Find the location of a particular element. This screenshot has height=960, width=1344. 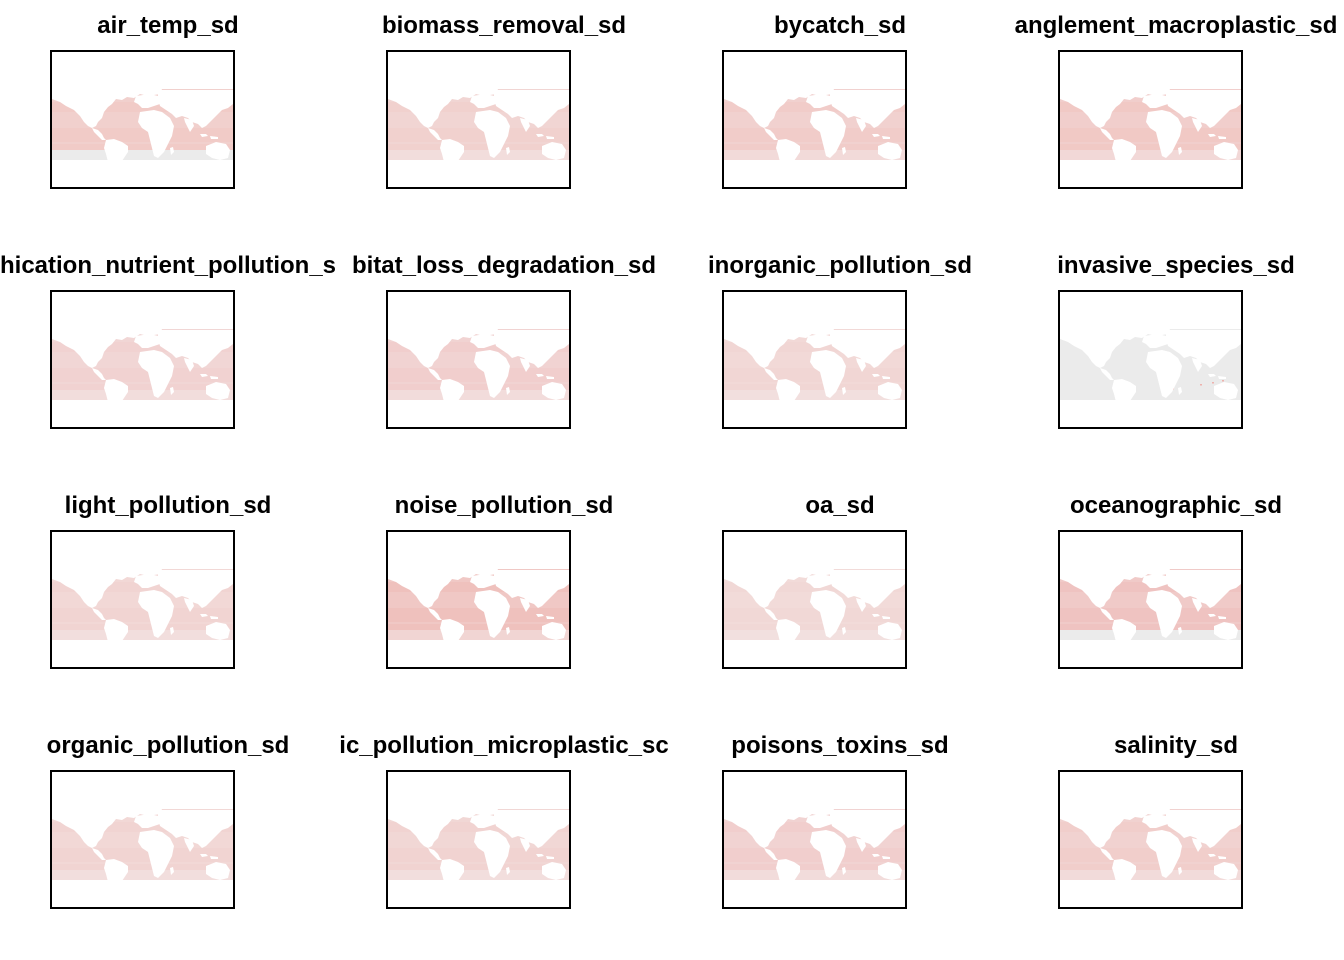

map-panel: anglement_macroplastic_sd is located at coordinates (1176, 120).